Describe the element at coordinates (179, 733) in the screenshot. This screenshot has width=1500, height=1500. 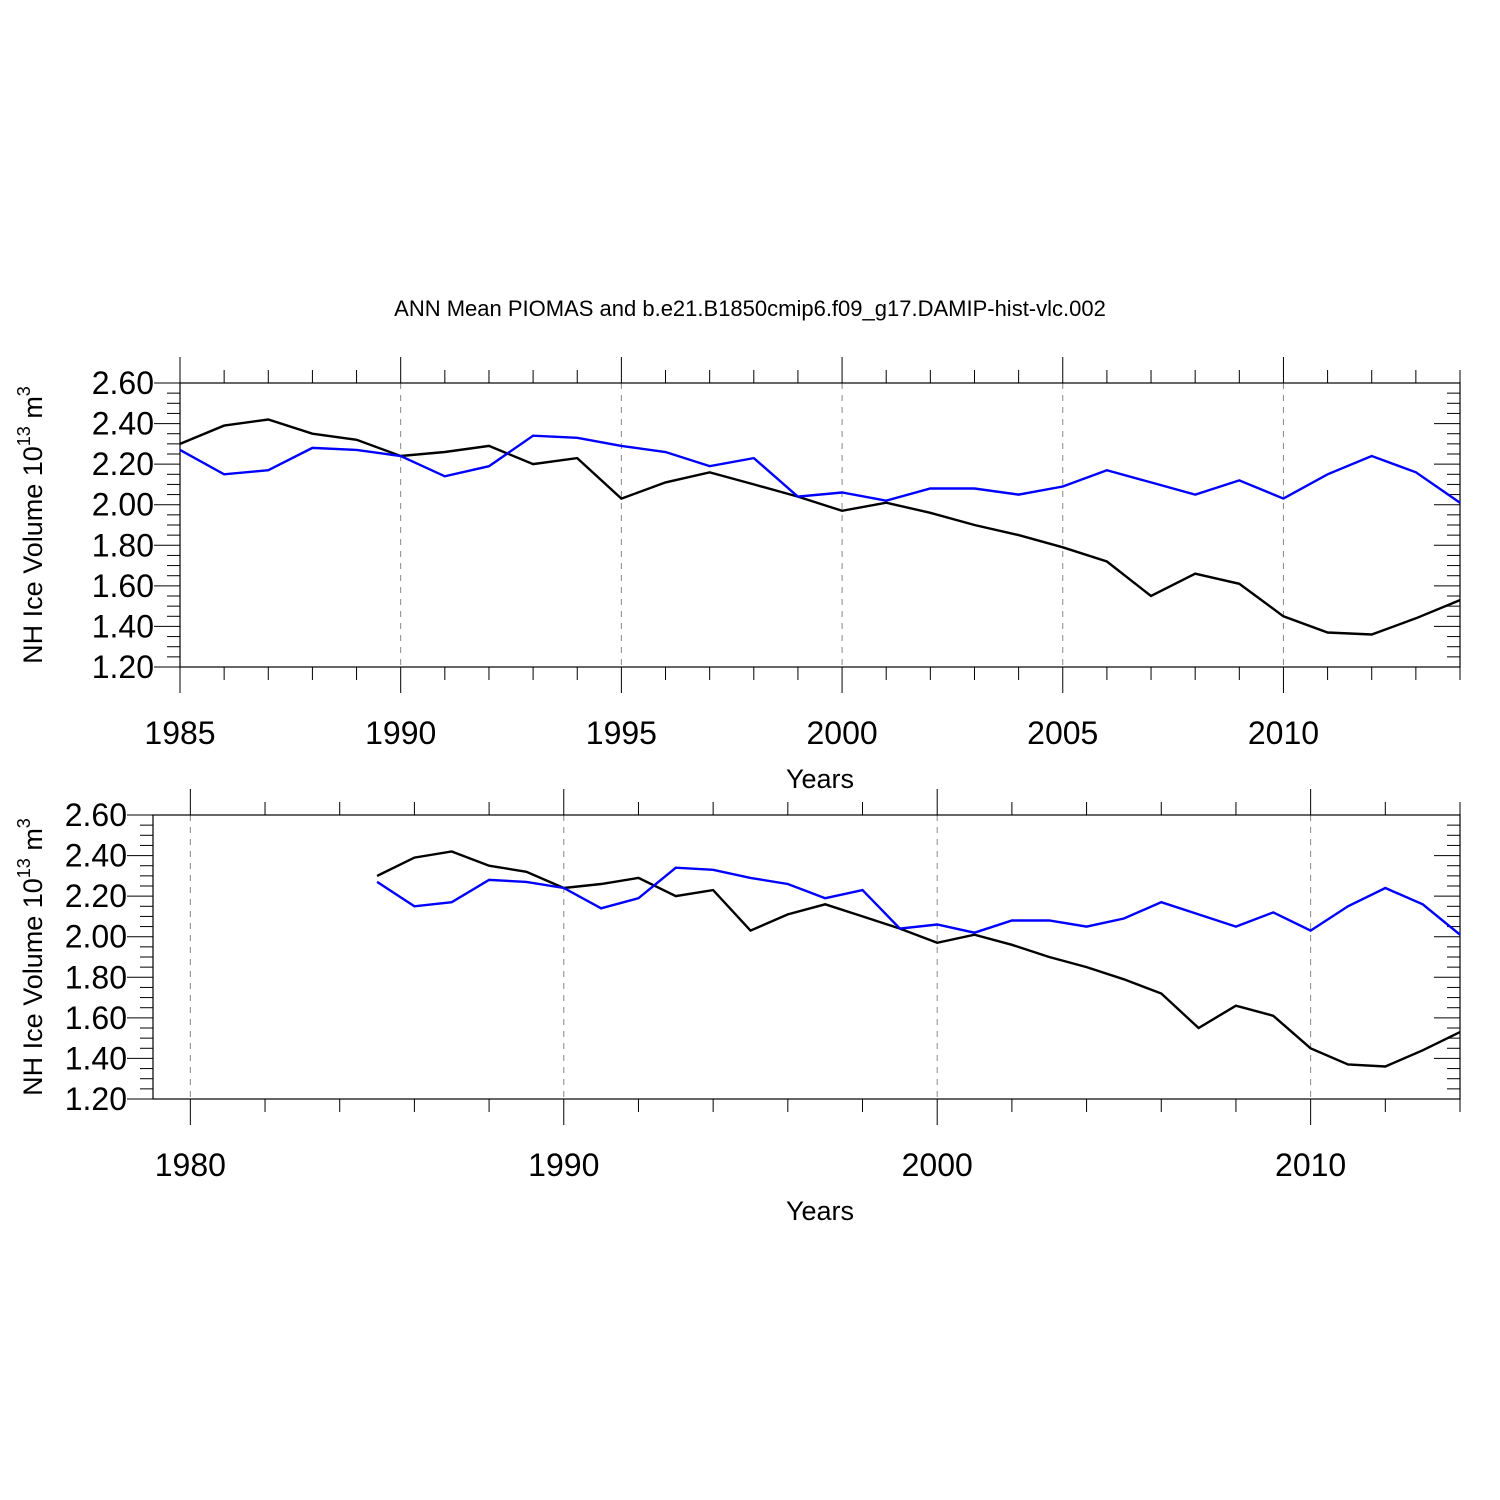
I see `x-tick-label: 1985` at that location.